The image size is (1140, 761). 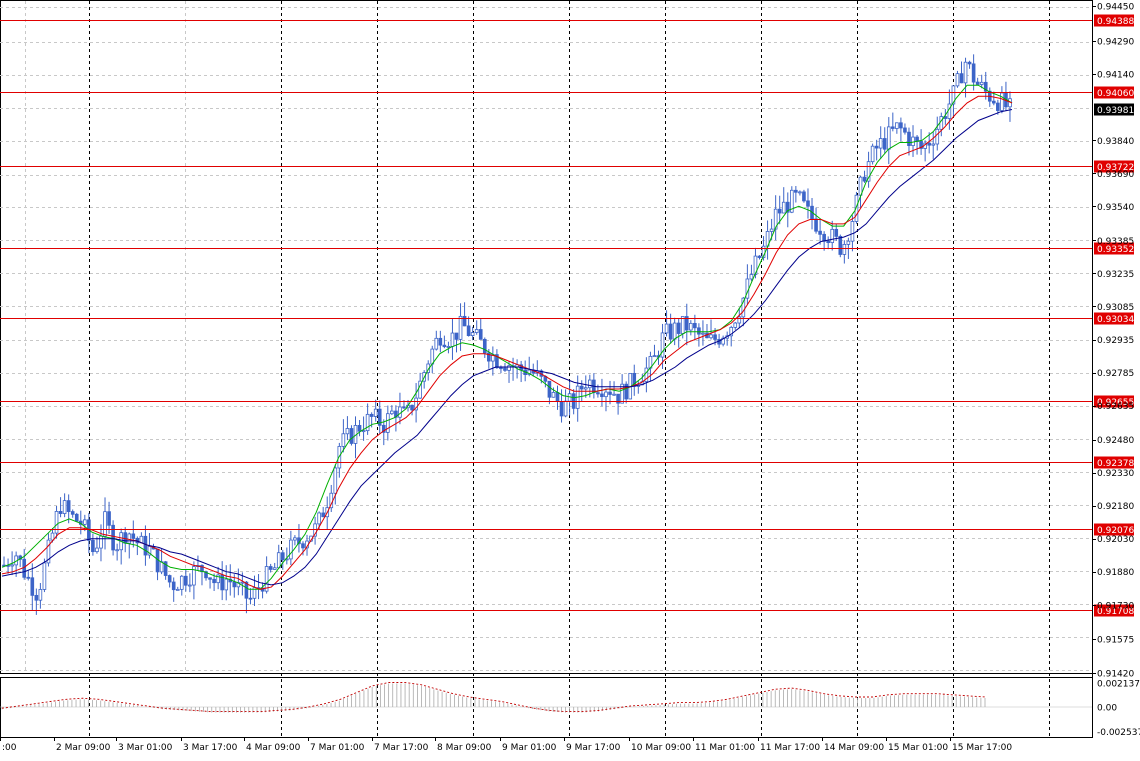 I want to click on time-axis-label: 2 Mar 09:00, so click(x=83, y=748).